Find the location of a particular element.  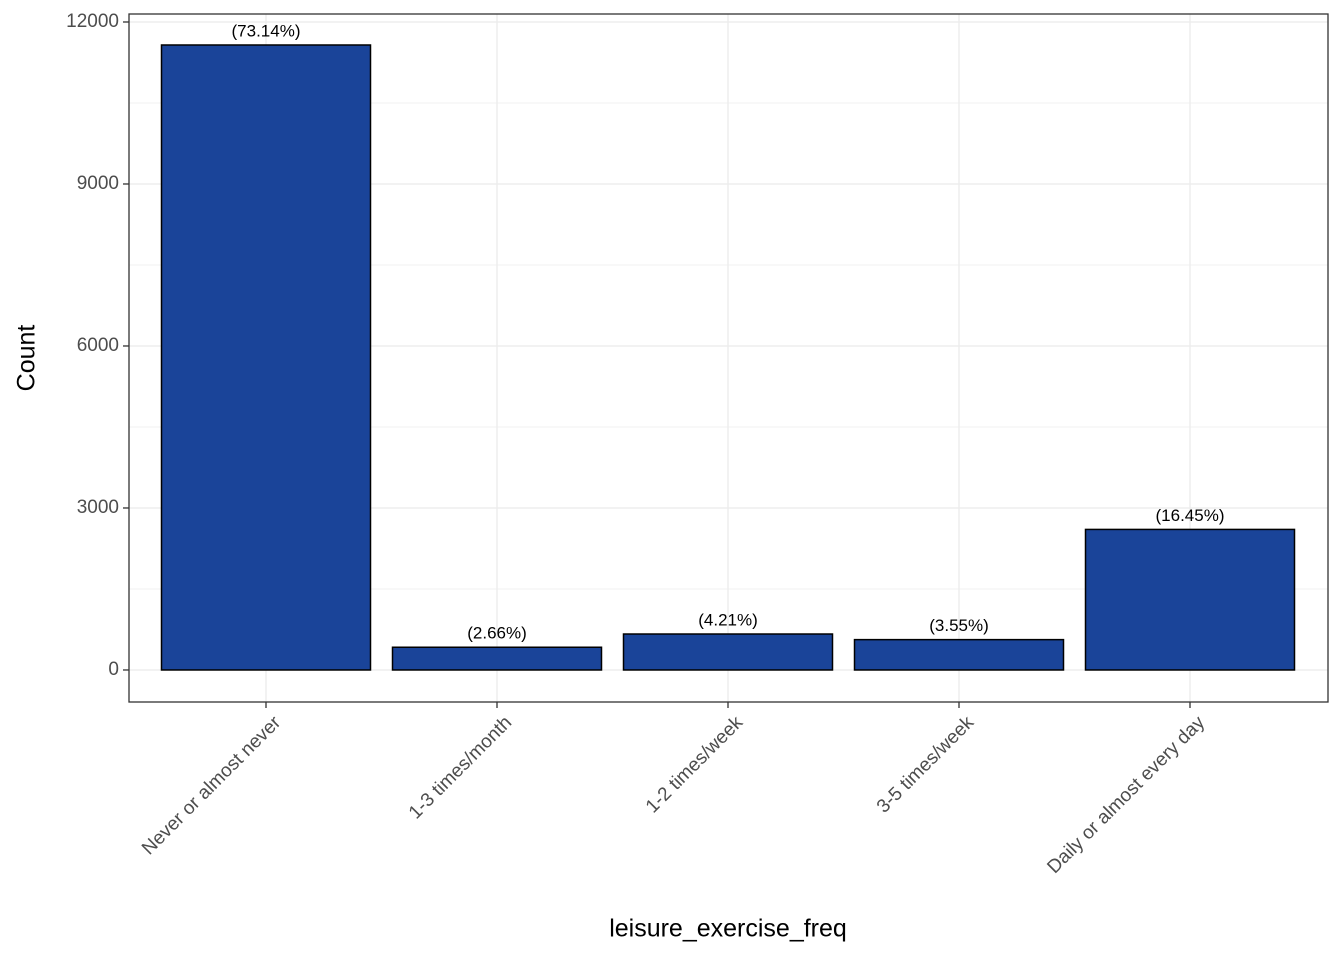

y-tick-label: 3000 is located at coordinates (98, 507).